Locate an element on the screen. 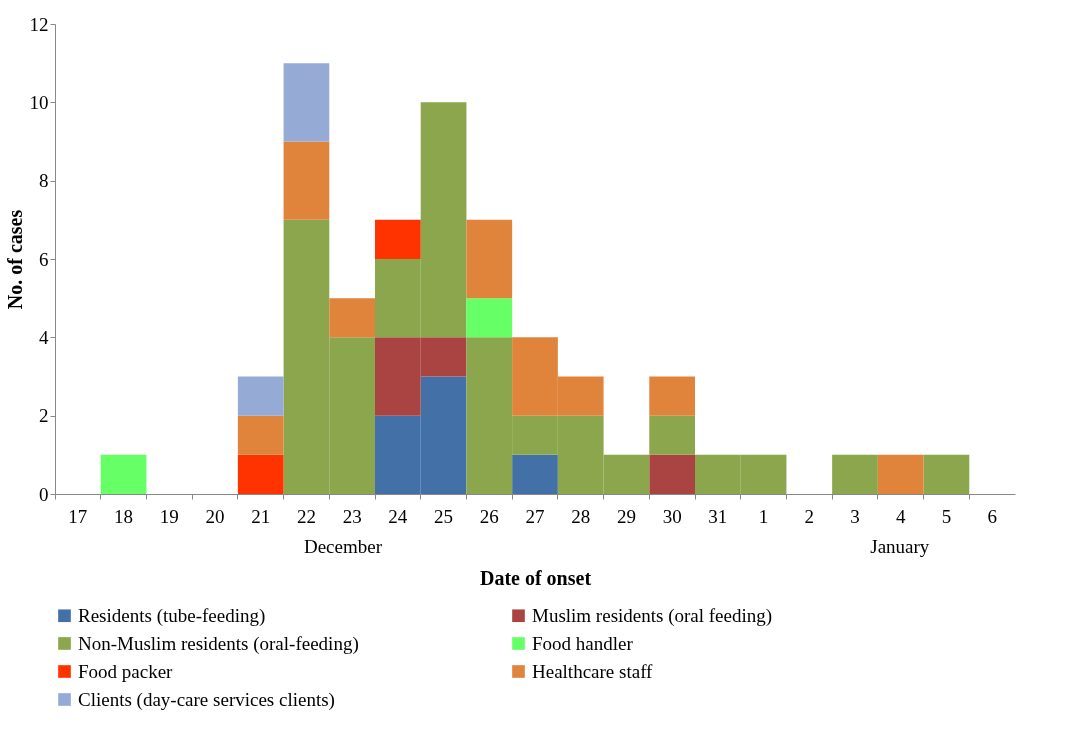 Image resolution: width=1066 pixels, height=738 pixels. x-tick-label: 21 is located at coordinates (261, 516).